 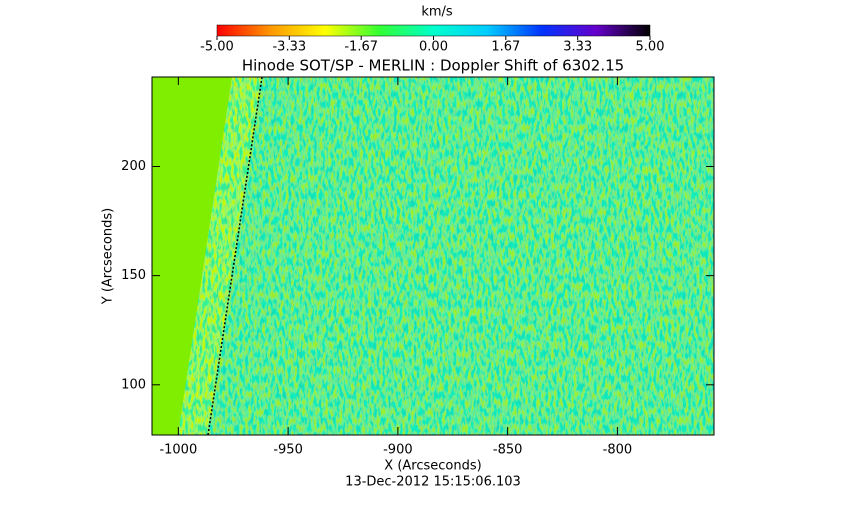 I want to click on colorbar-tick-label: 1.67, so click(x=505, y=47).